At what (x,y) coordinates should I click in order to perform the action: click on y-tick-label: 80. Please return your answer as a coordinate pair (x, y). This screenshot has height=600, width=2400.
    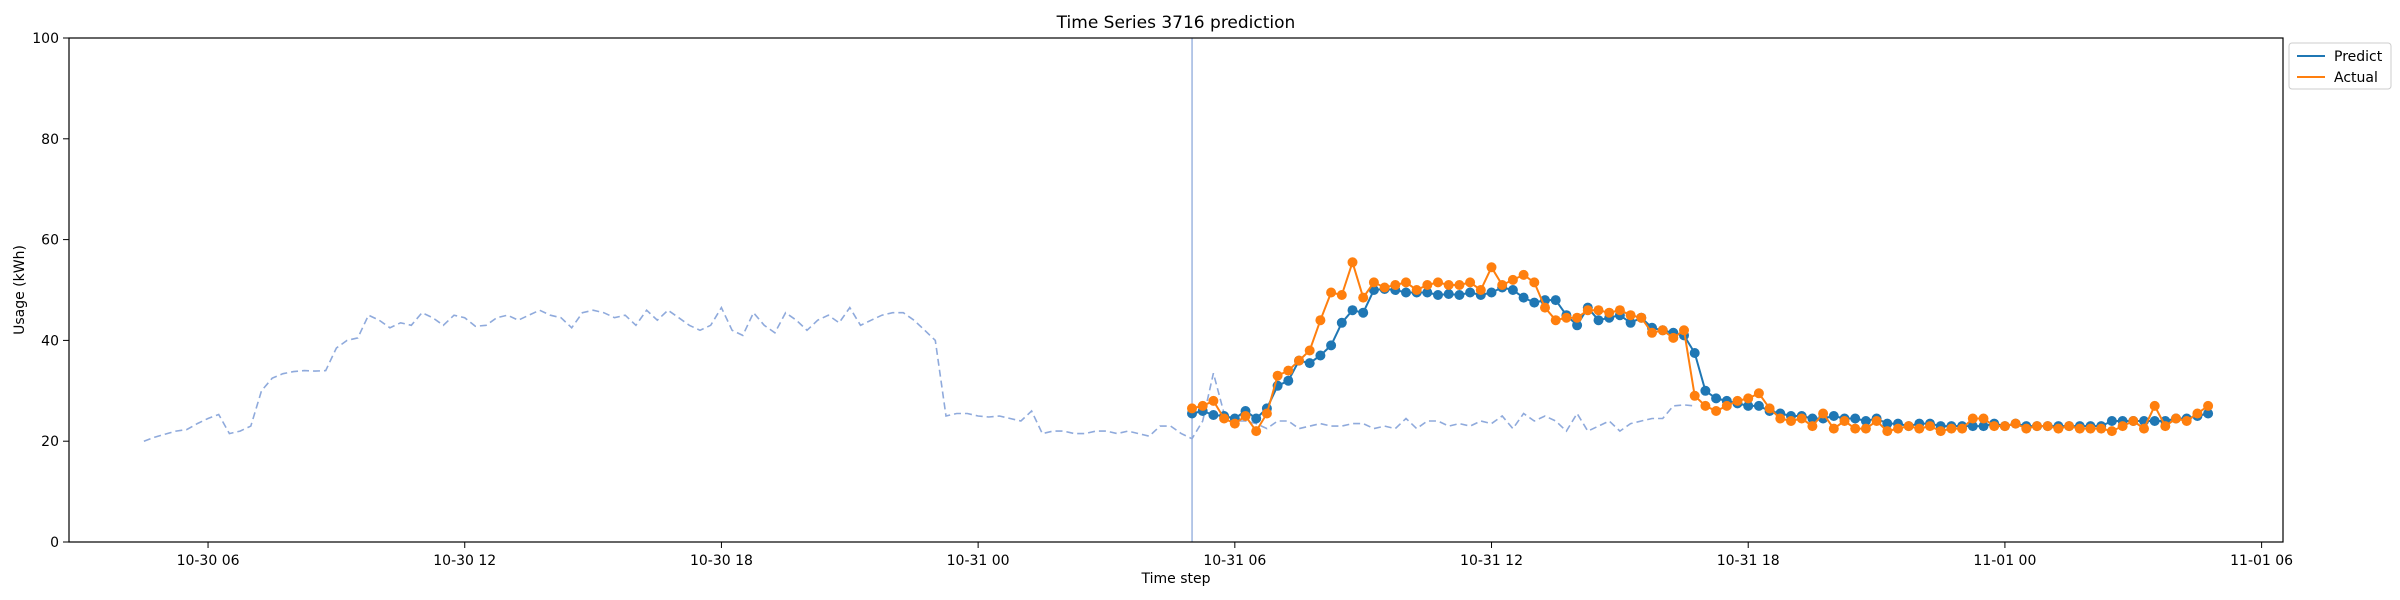
    Looking at the image, I should click on (50, 140).